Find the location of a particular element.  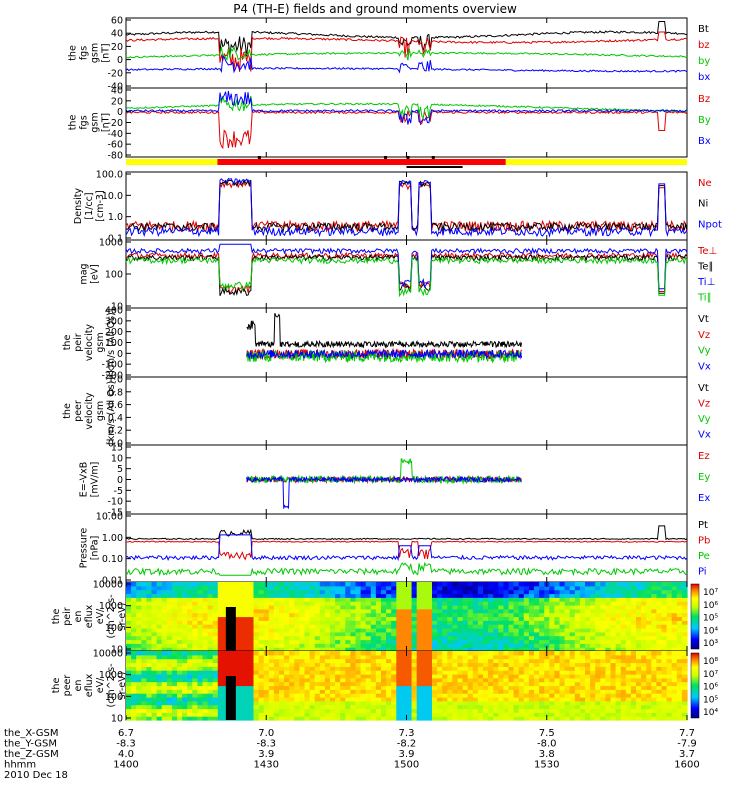

axis-row-value: 1430 is located at coordinates (266, 765).